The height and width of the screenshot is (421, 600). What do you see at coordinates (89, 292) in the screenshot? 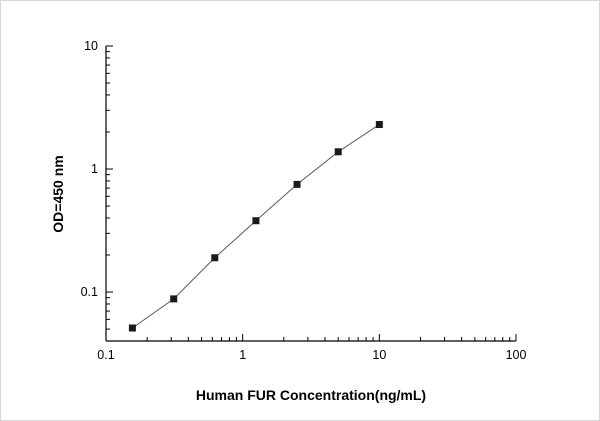
I see `y-tick-label: 0.1` at bounding box center [89, 292].